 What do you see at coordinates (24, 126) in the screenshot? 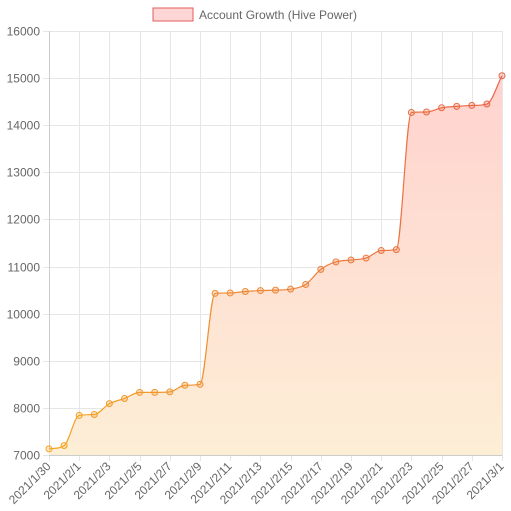
I see `y-tick-label: 14000` at bounding box center [24, 126].